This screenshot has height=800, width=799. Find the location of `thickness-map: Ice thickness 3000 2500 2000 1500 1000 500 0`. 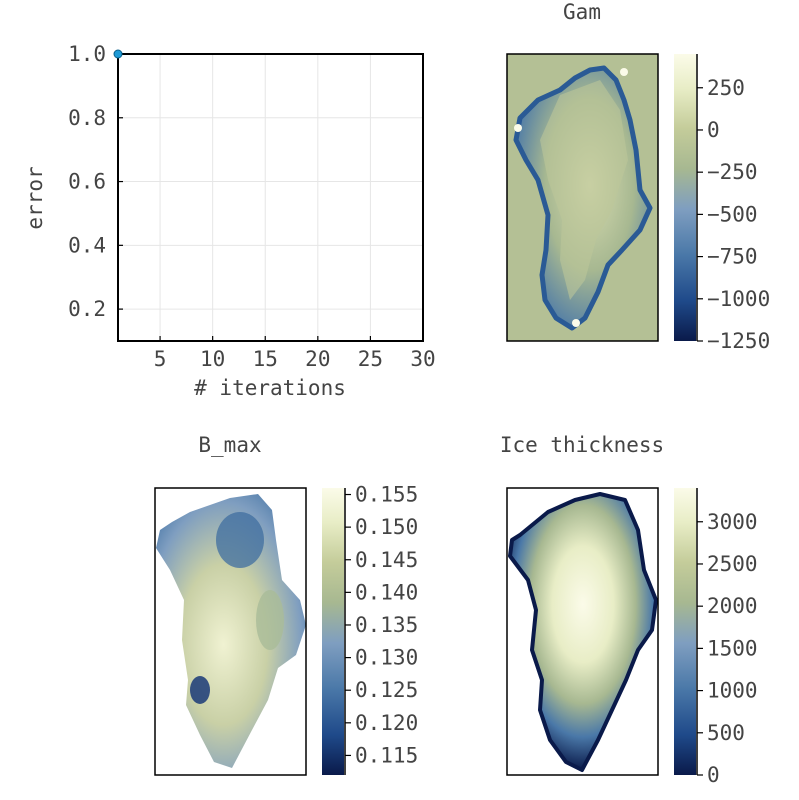

thickness-map: Ice thickness 3000 2500 2000 1500 1000 500 0 is located at coordinates (629, 610).